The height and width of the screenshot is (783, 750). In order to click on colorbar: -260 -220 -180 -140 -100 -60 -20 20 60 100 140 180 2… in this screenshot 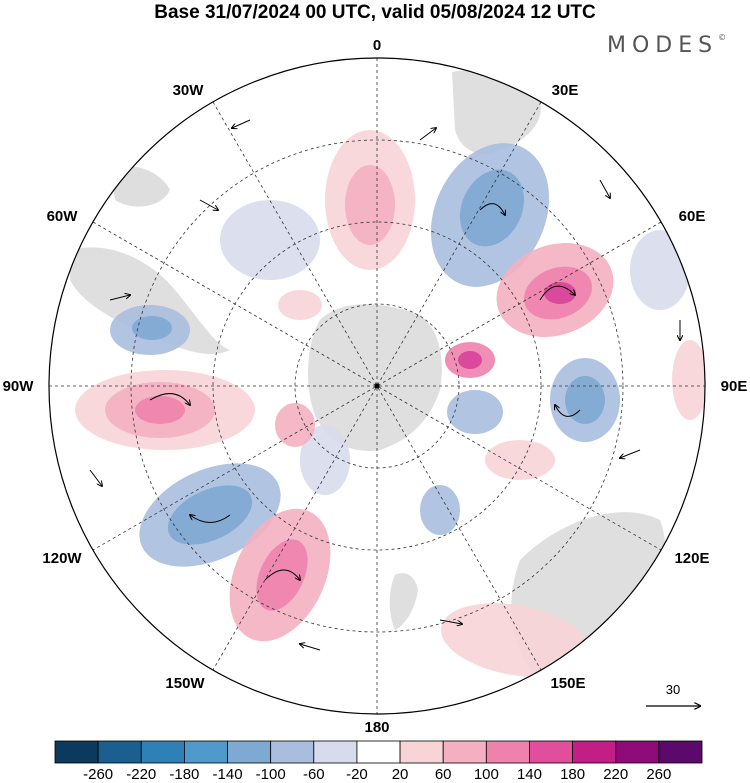, I will do `click(378, 761)`.